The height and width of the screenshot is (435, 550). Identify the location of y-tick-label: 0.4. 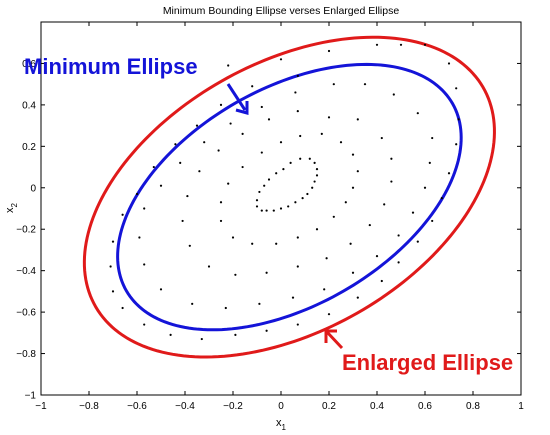
(29, 105).